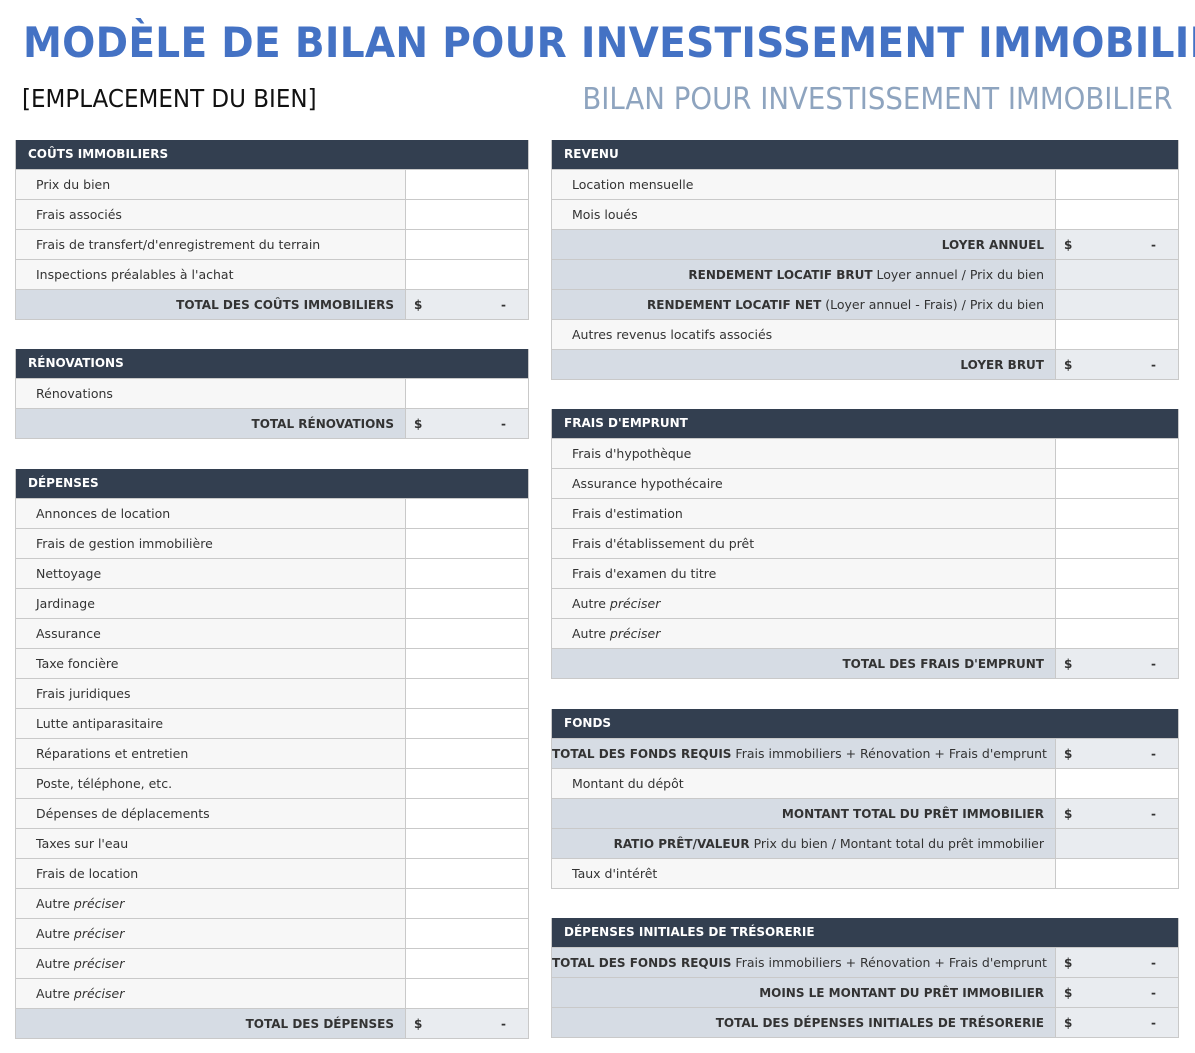  I want to click on row-label-bold: MOINS LE MONTANT DU PRÊT IMMOBILIER, so click(901, 993).